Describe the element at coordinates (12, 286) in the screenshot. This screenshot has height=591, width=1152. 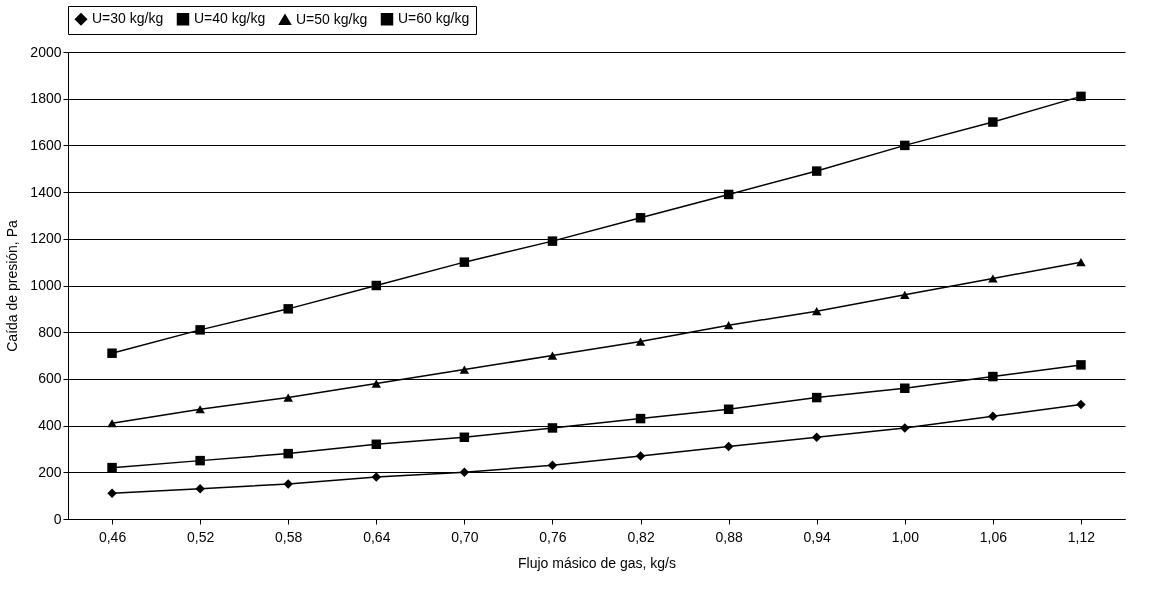
I see `y-axis-title: Caída de presión, Pa` at that location.